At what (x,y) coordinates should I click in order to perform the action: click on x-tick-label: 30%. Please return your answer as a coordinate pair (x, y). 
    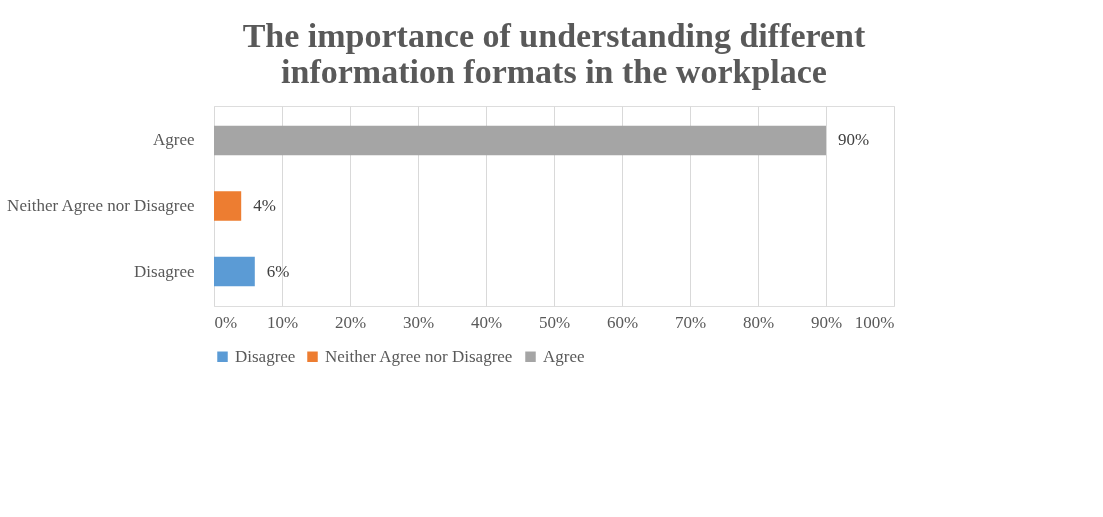
    Looking at the image, I should click on (418, 322).